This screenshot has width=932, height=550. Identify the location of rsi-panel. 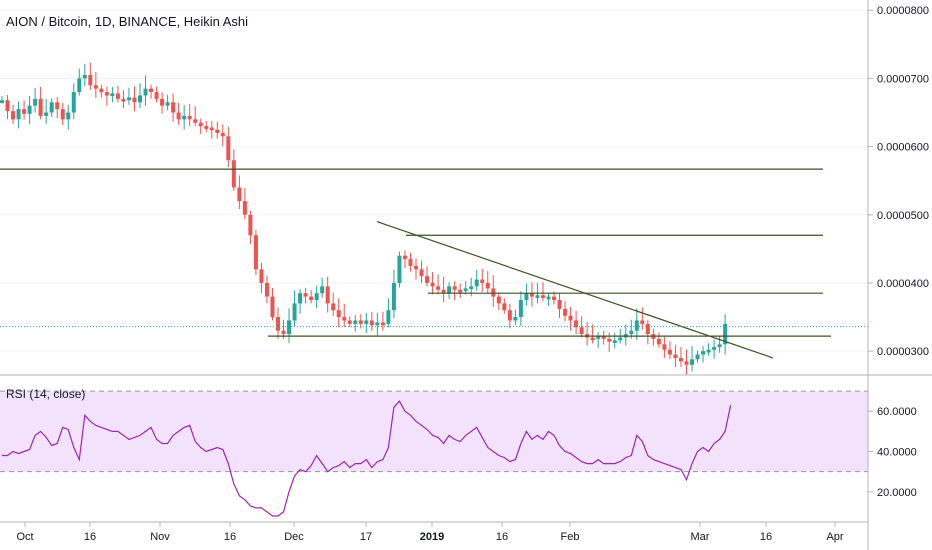
(434, 431).